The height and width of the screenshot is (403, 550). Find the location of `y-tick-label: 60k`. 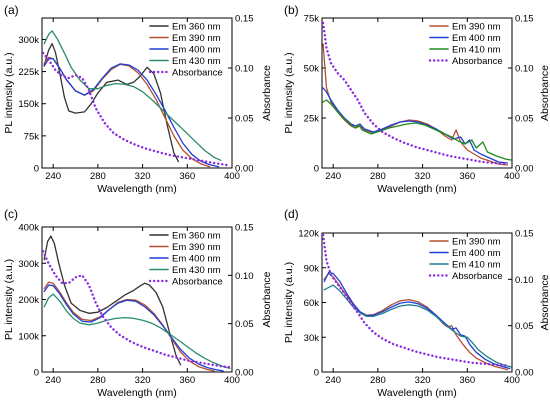

y-tick-label: 60k is located at coordinates (312, 303).